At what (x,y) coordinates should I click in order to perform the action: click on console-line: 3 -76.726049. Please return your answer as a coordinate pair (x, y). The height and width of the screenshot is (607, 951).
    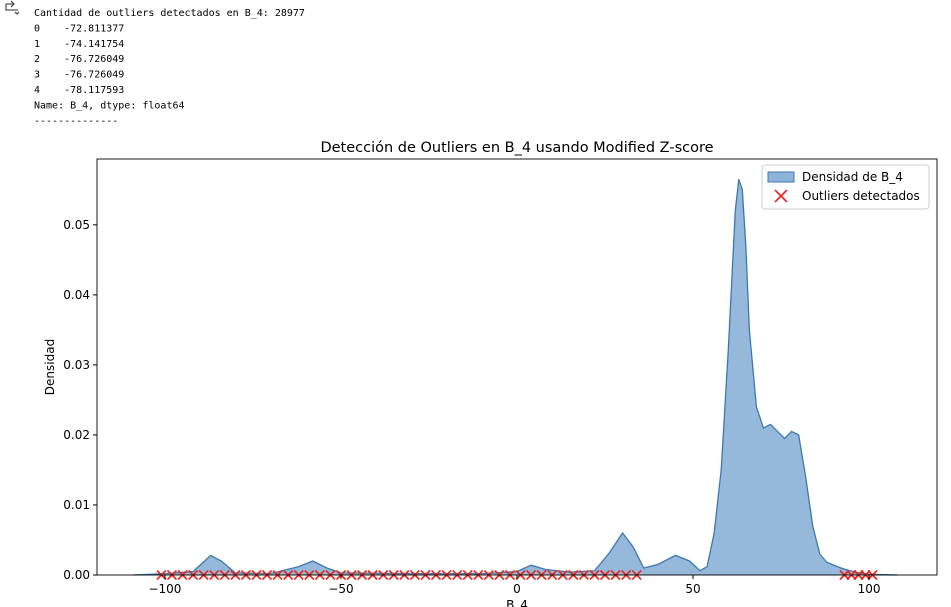
    Looking at the image, I should click on (79, 75).